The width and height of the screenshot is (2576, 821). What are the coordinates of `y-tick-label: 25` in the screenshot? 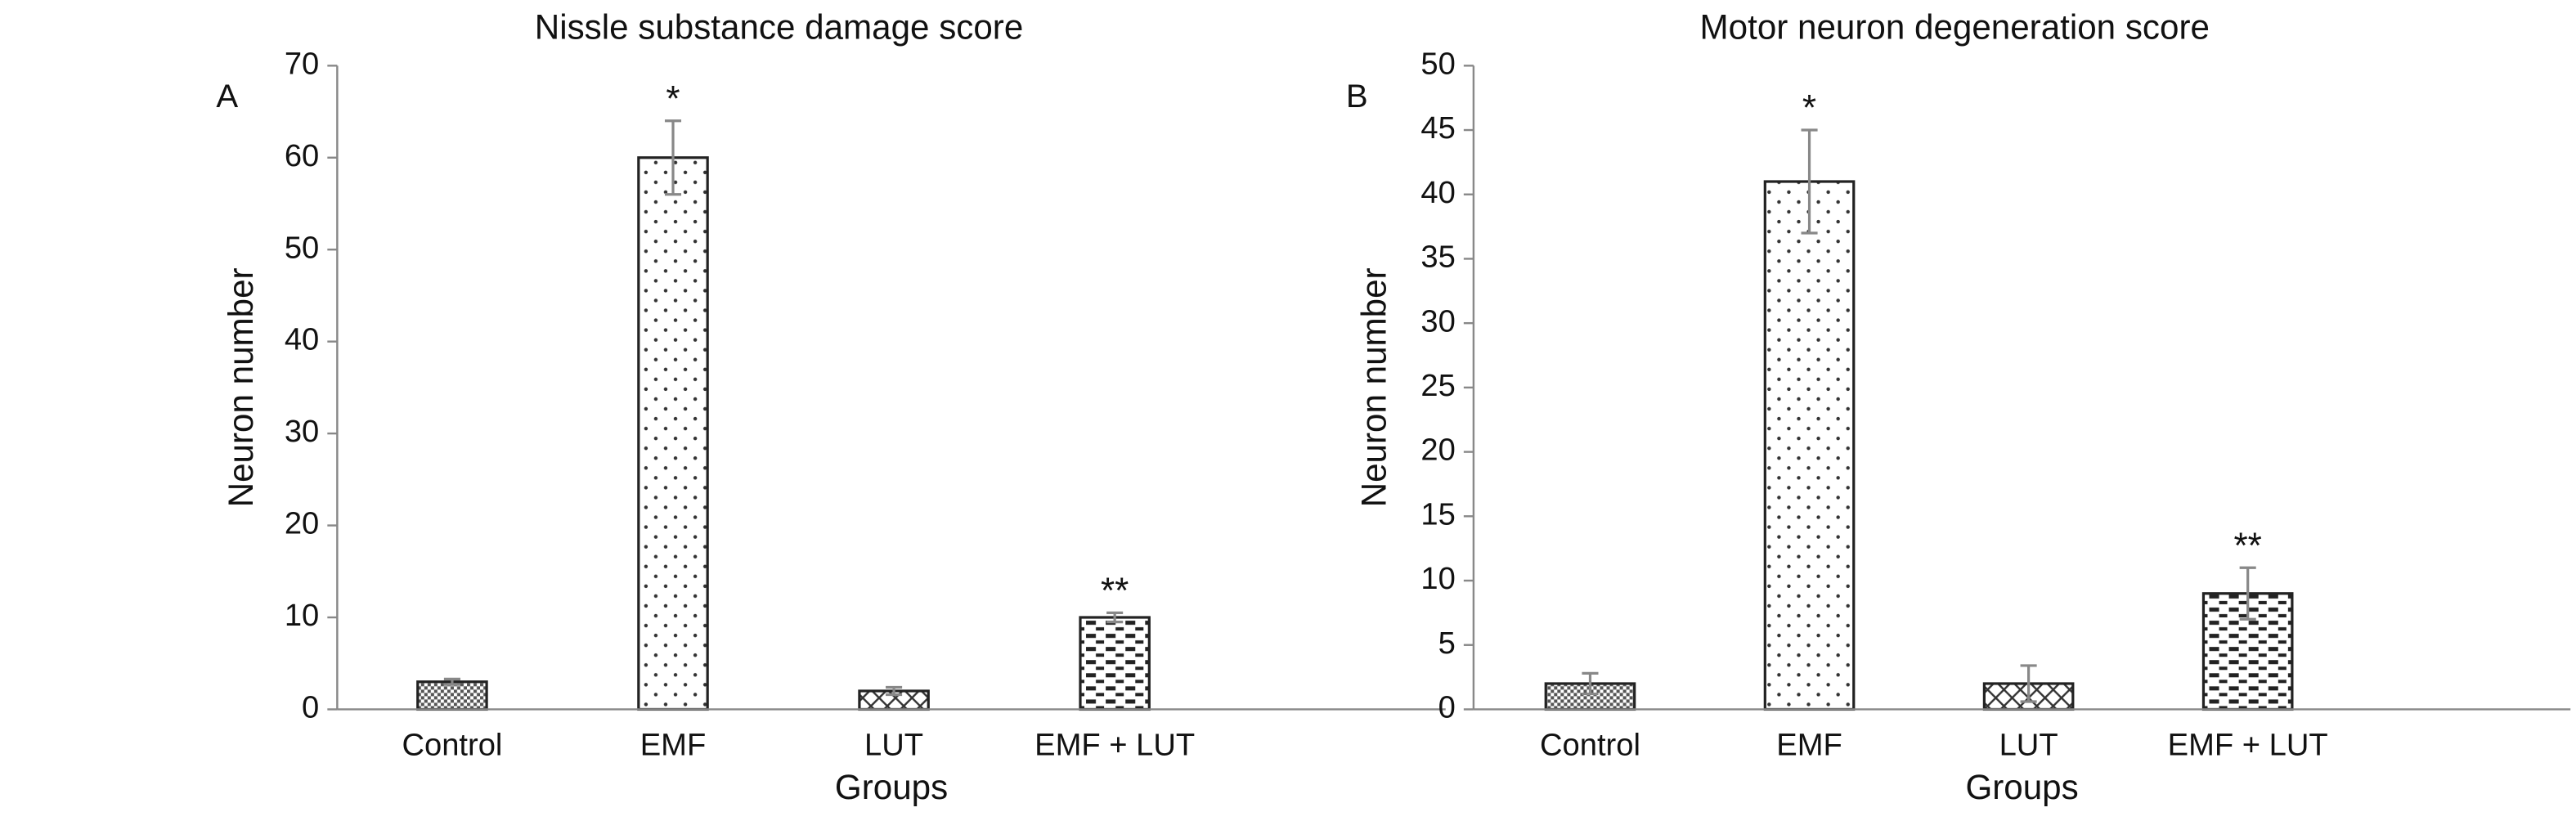 It's located at (1437, 385).